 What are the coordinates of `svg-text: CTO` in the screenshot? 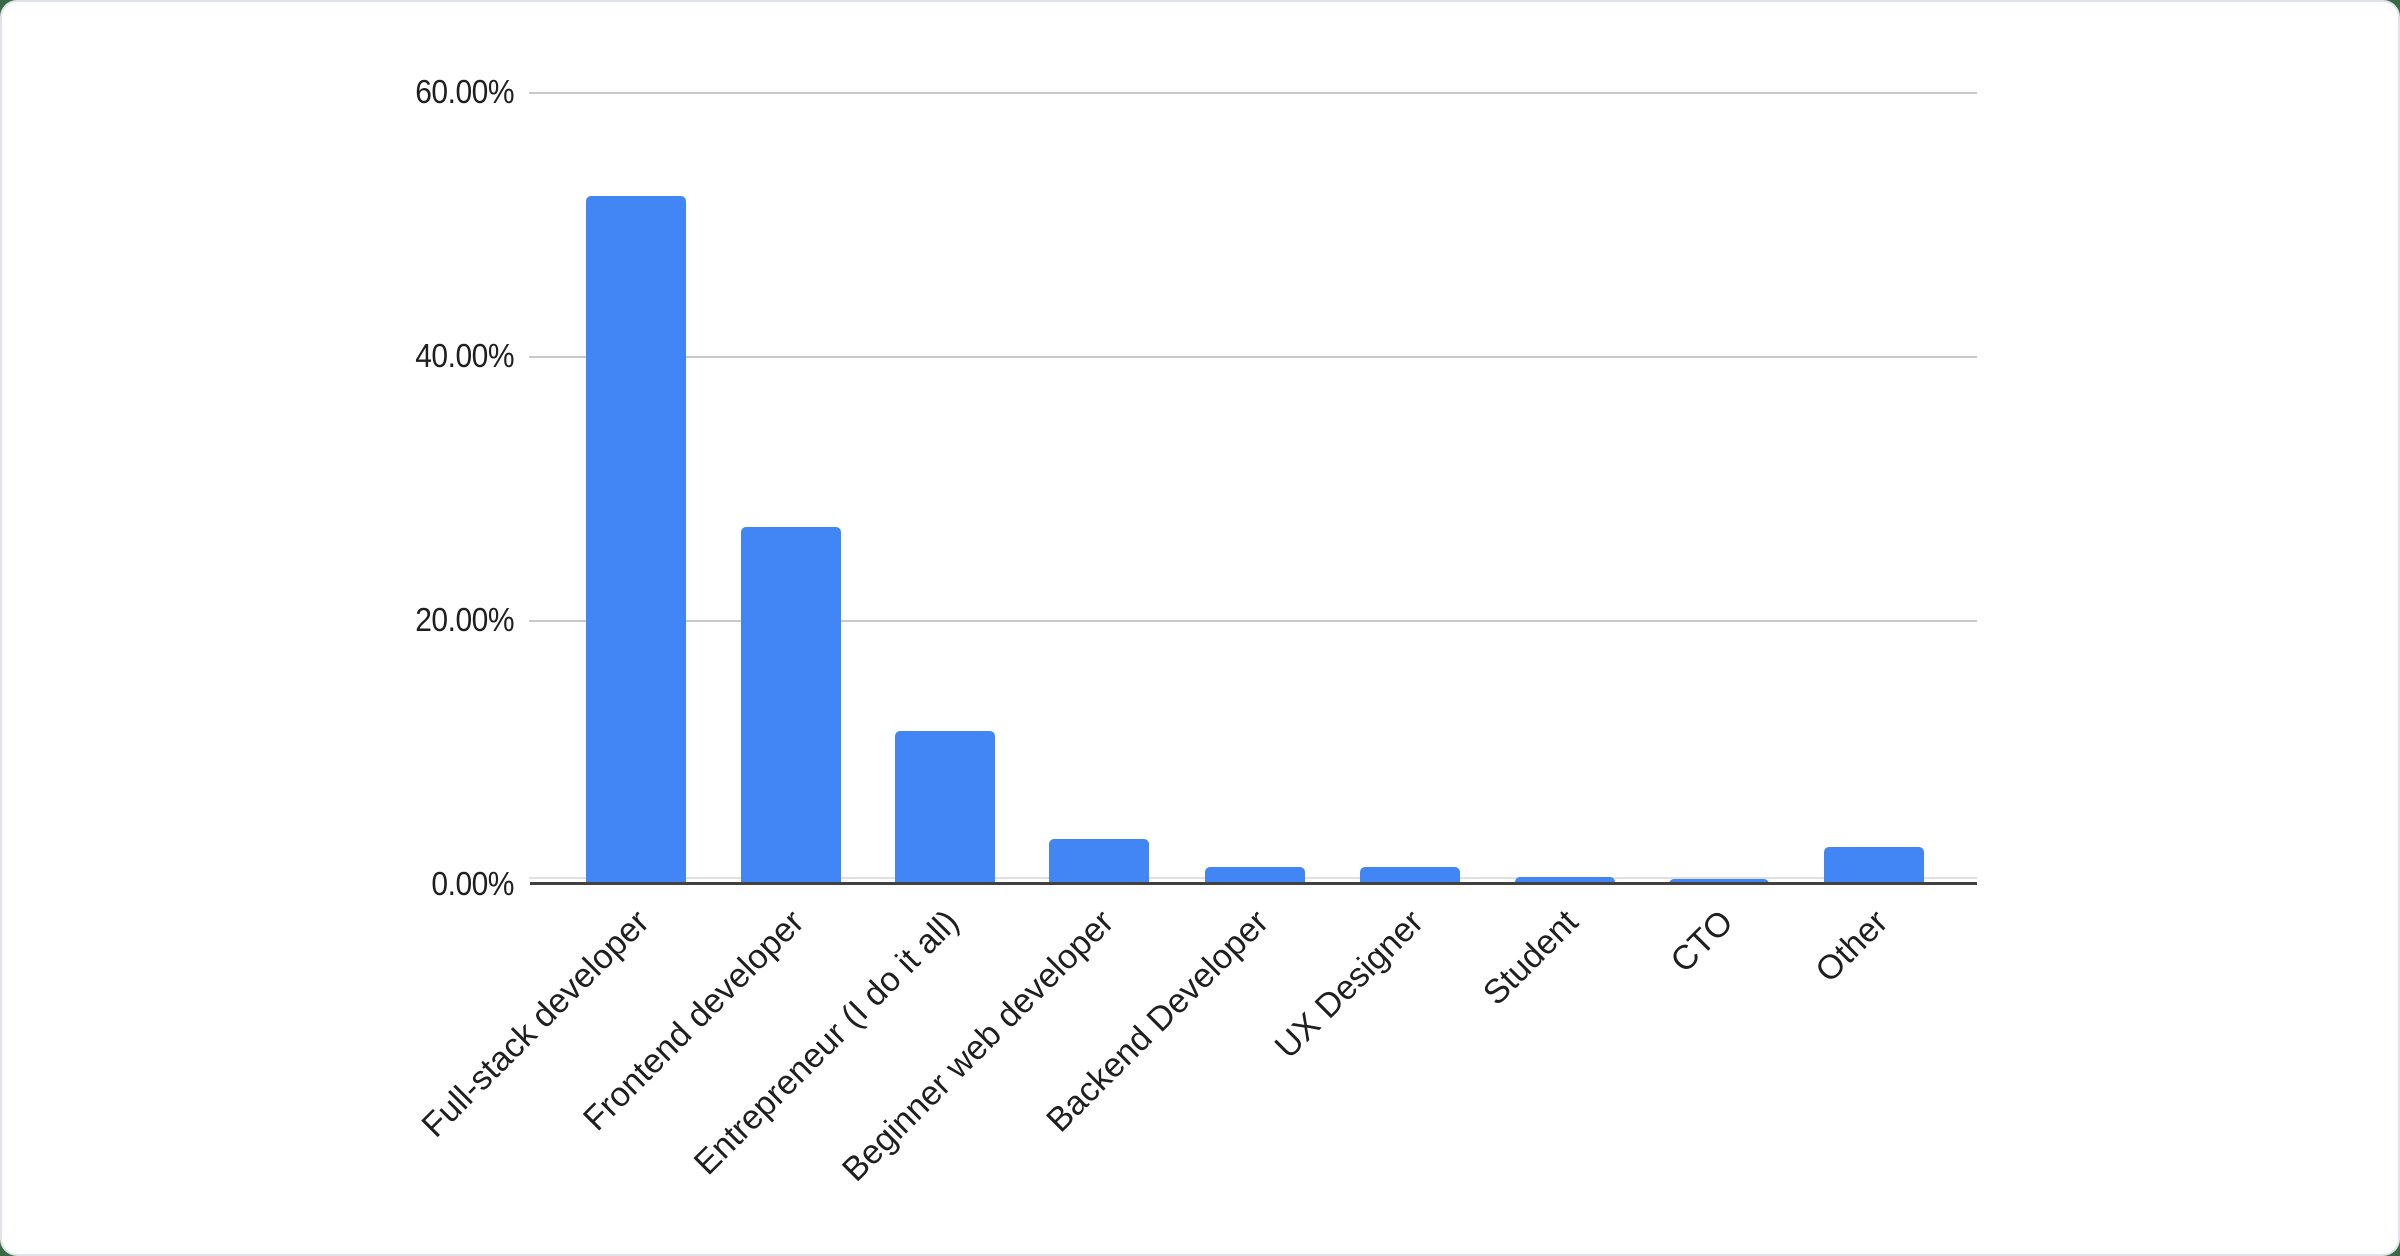 It's located at (1701, 941).